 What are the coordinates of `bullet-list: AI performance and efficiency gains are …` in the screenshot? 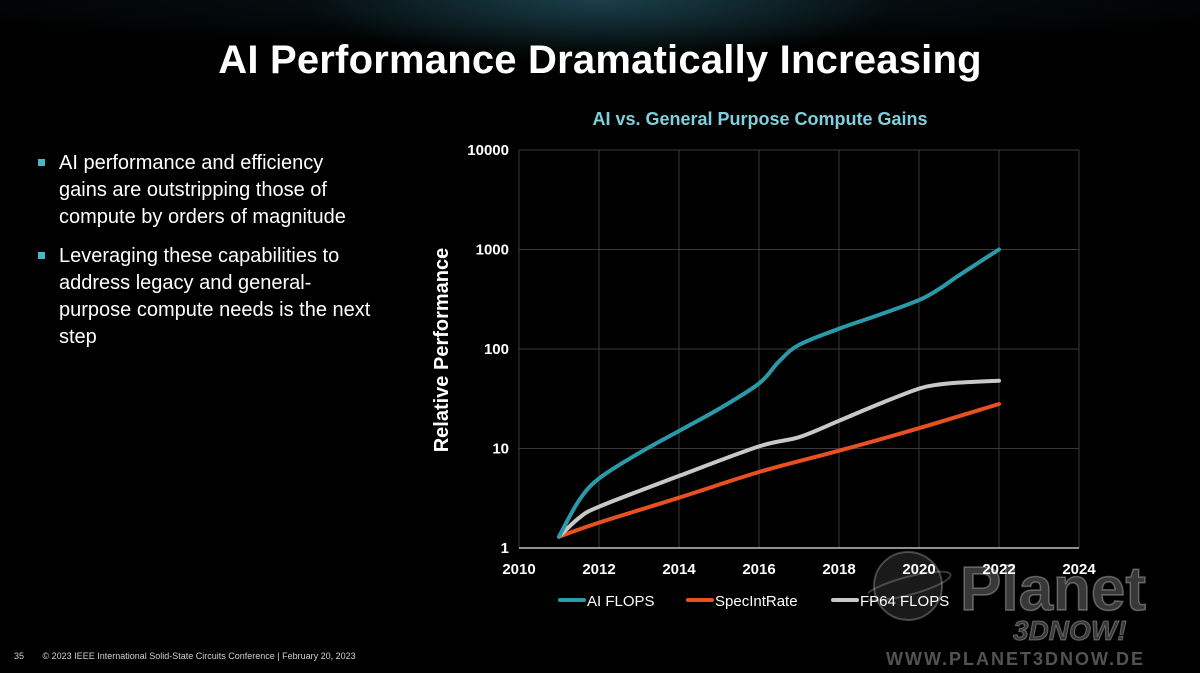 It's located at (206, 256).